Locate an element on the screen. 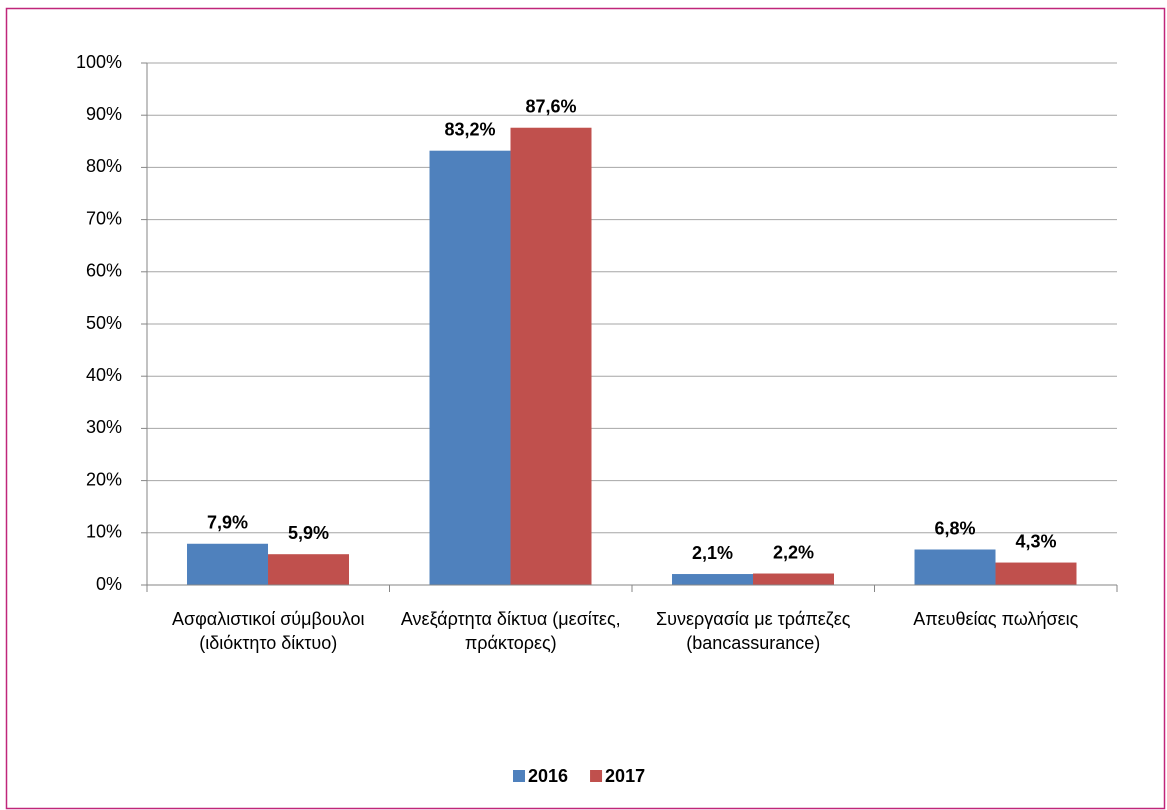 Image resolution: width=1167 pixels, height=810 pixels. y-tick-label: 70% is located at coordinates (104, 218).